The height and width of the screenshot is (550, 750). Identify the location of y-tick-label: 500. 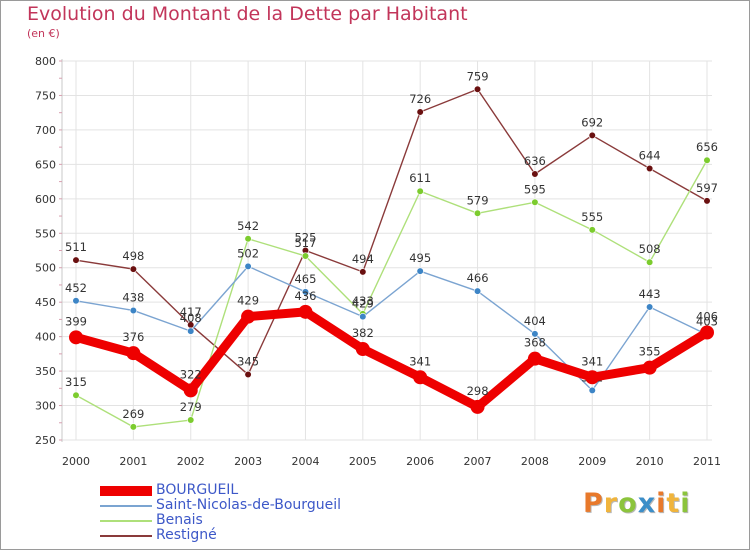
(45, 268).